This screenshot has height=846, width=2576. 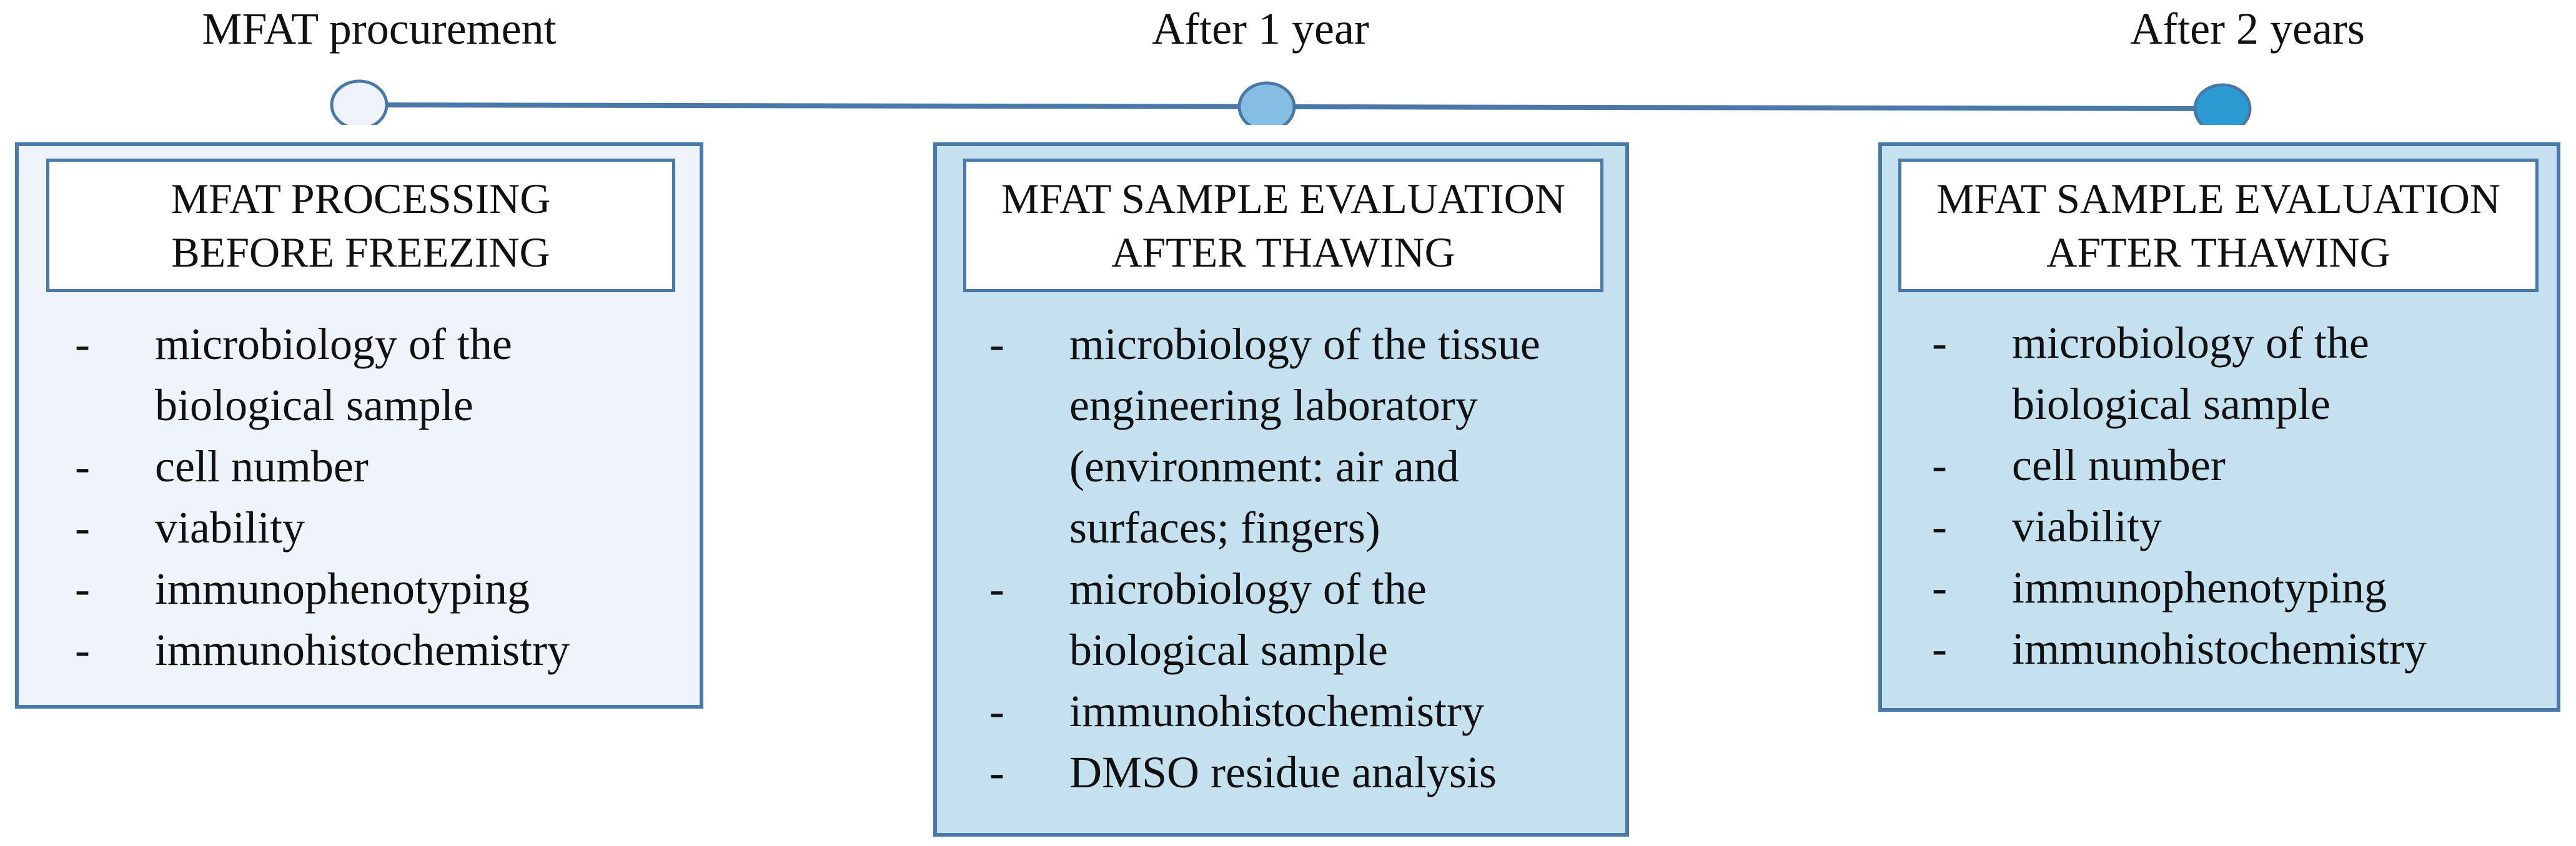 I want to click on item-line: engineering laboratory, so click(x=1273, y=405).